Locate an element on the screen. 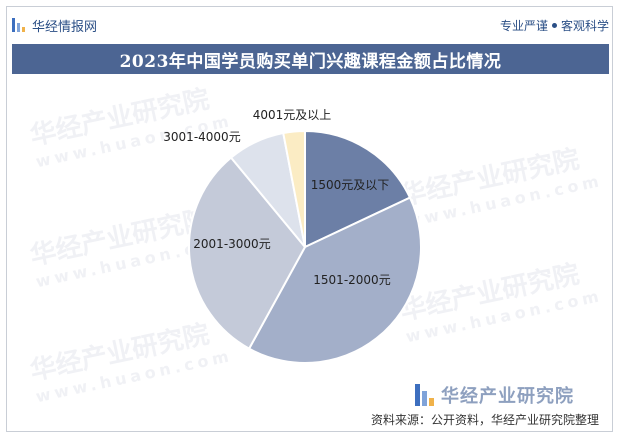 This screenshot has height=440, width=621. brand: 华经情报网 is located at coordinates (54, 25).